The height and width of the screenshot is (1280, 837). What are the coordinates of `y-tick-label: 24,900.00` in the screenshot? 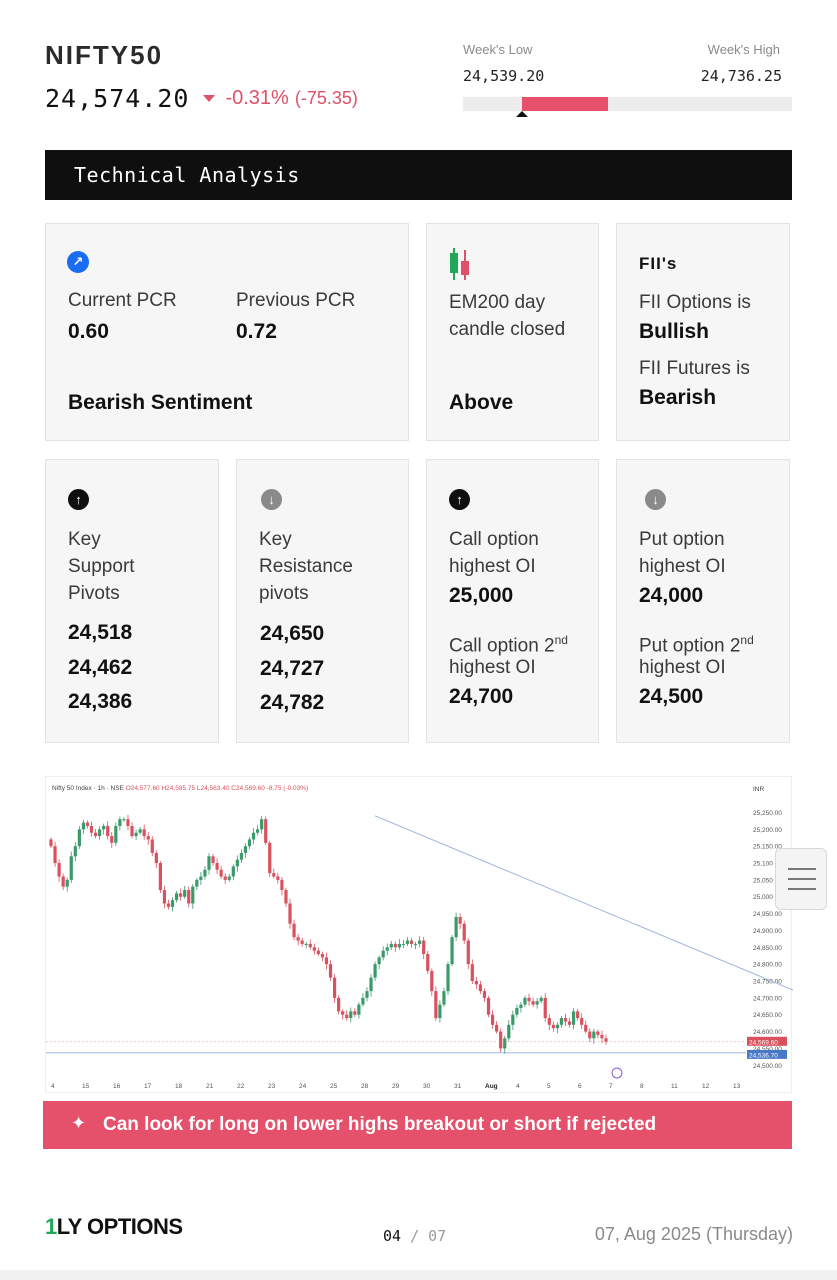 It's located at (767, 931).